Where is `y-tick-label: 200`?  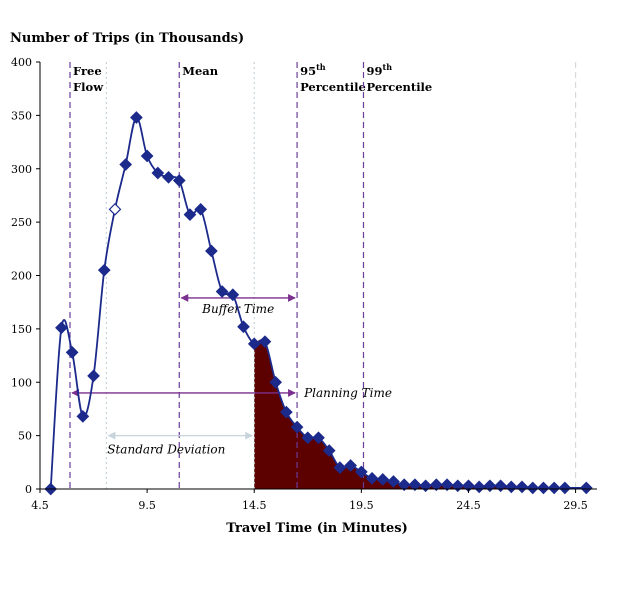 y-tick-label: 200 is located at coordinates (21, 276).